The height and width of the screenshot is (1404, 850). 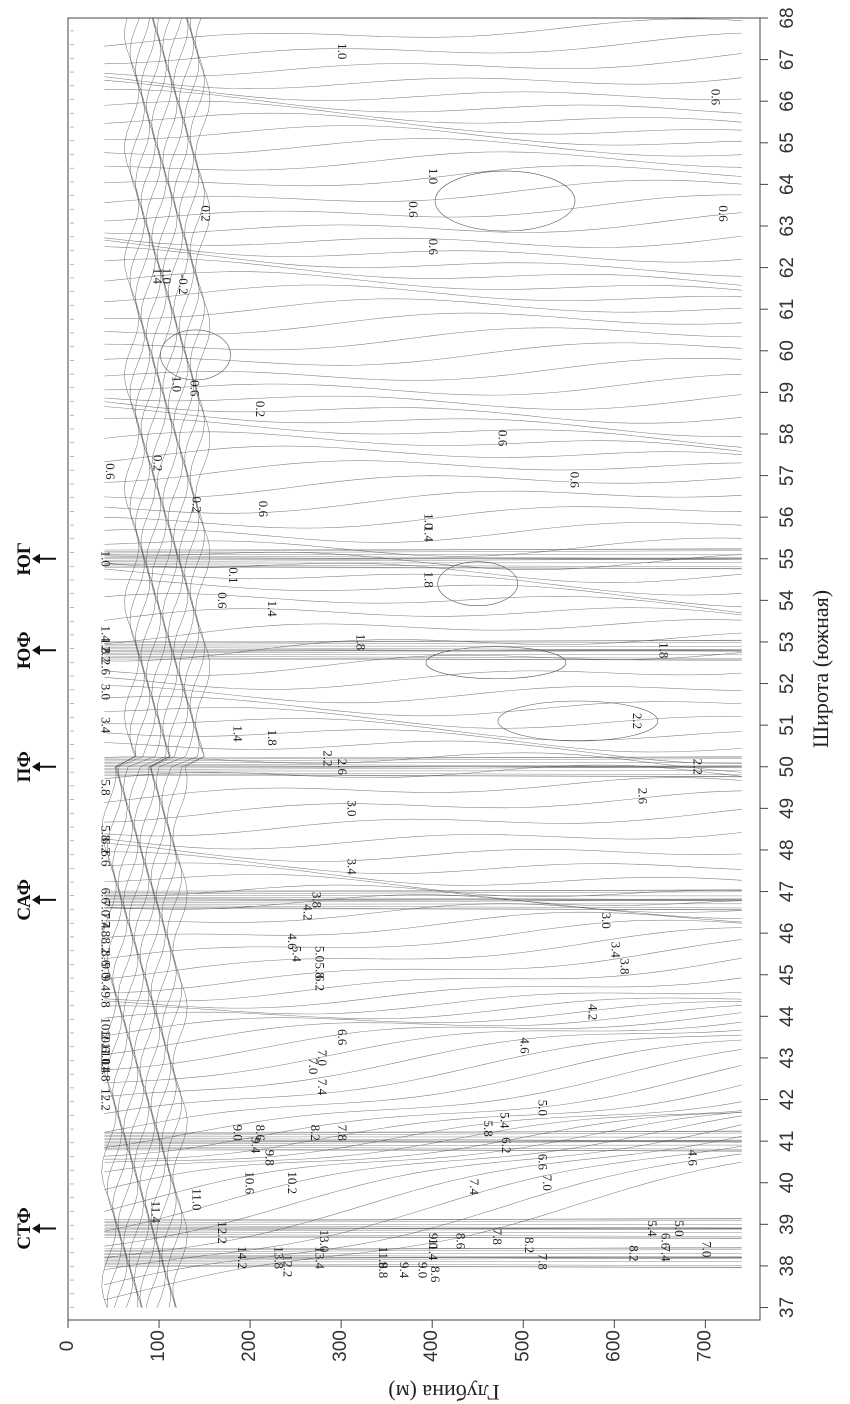 I want to click on contour-value-label: 4.6, so click(x=693, y=1158).